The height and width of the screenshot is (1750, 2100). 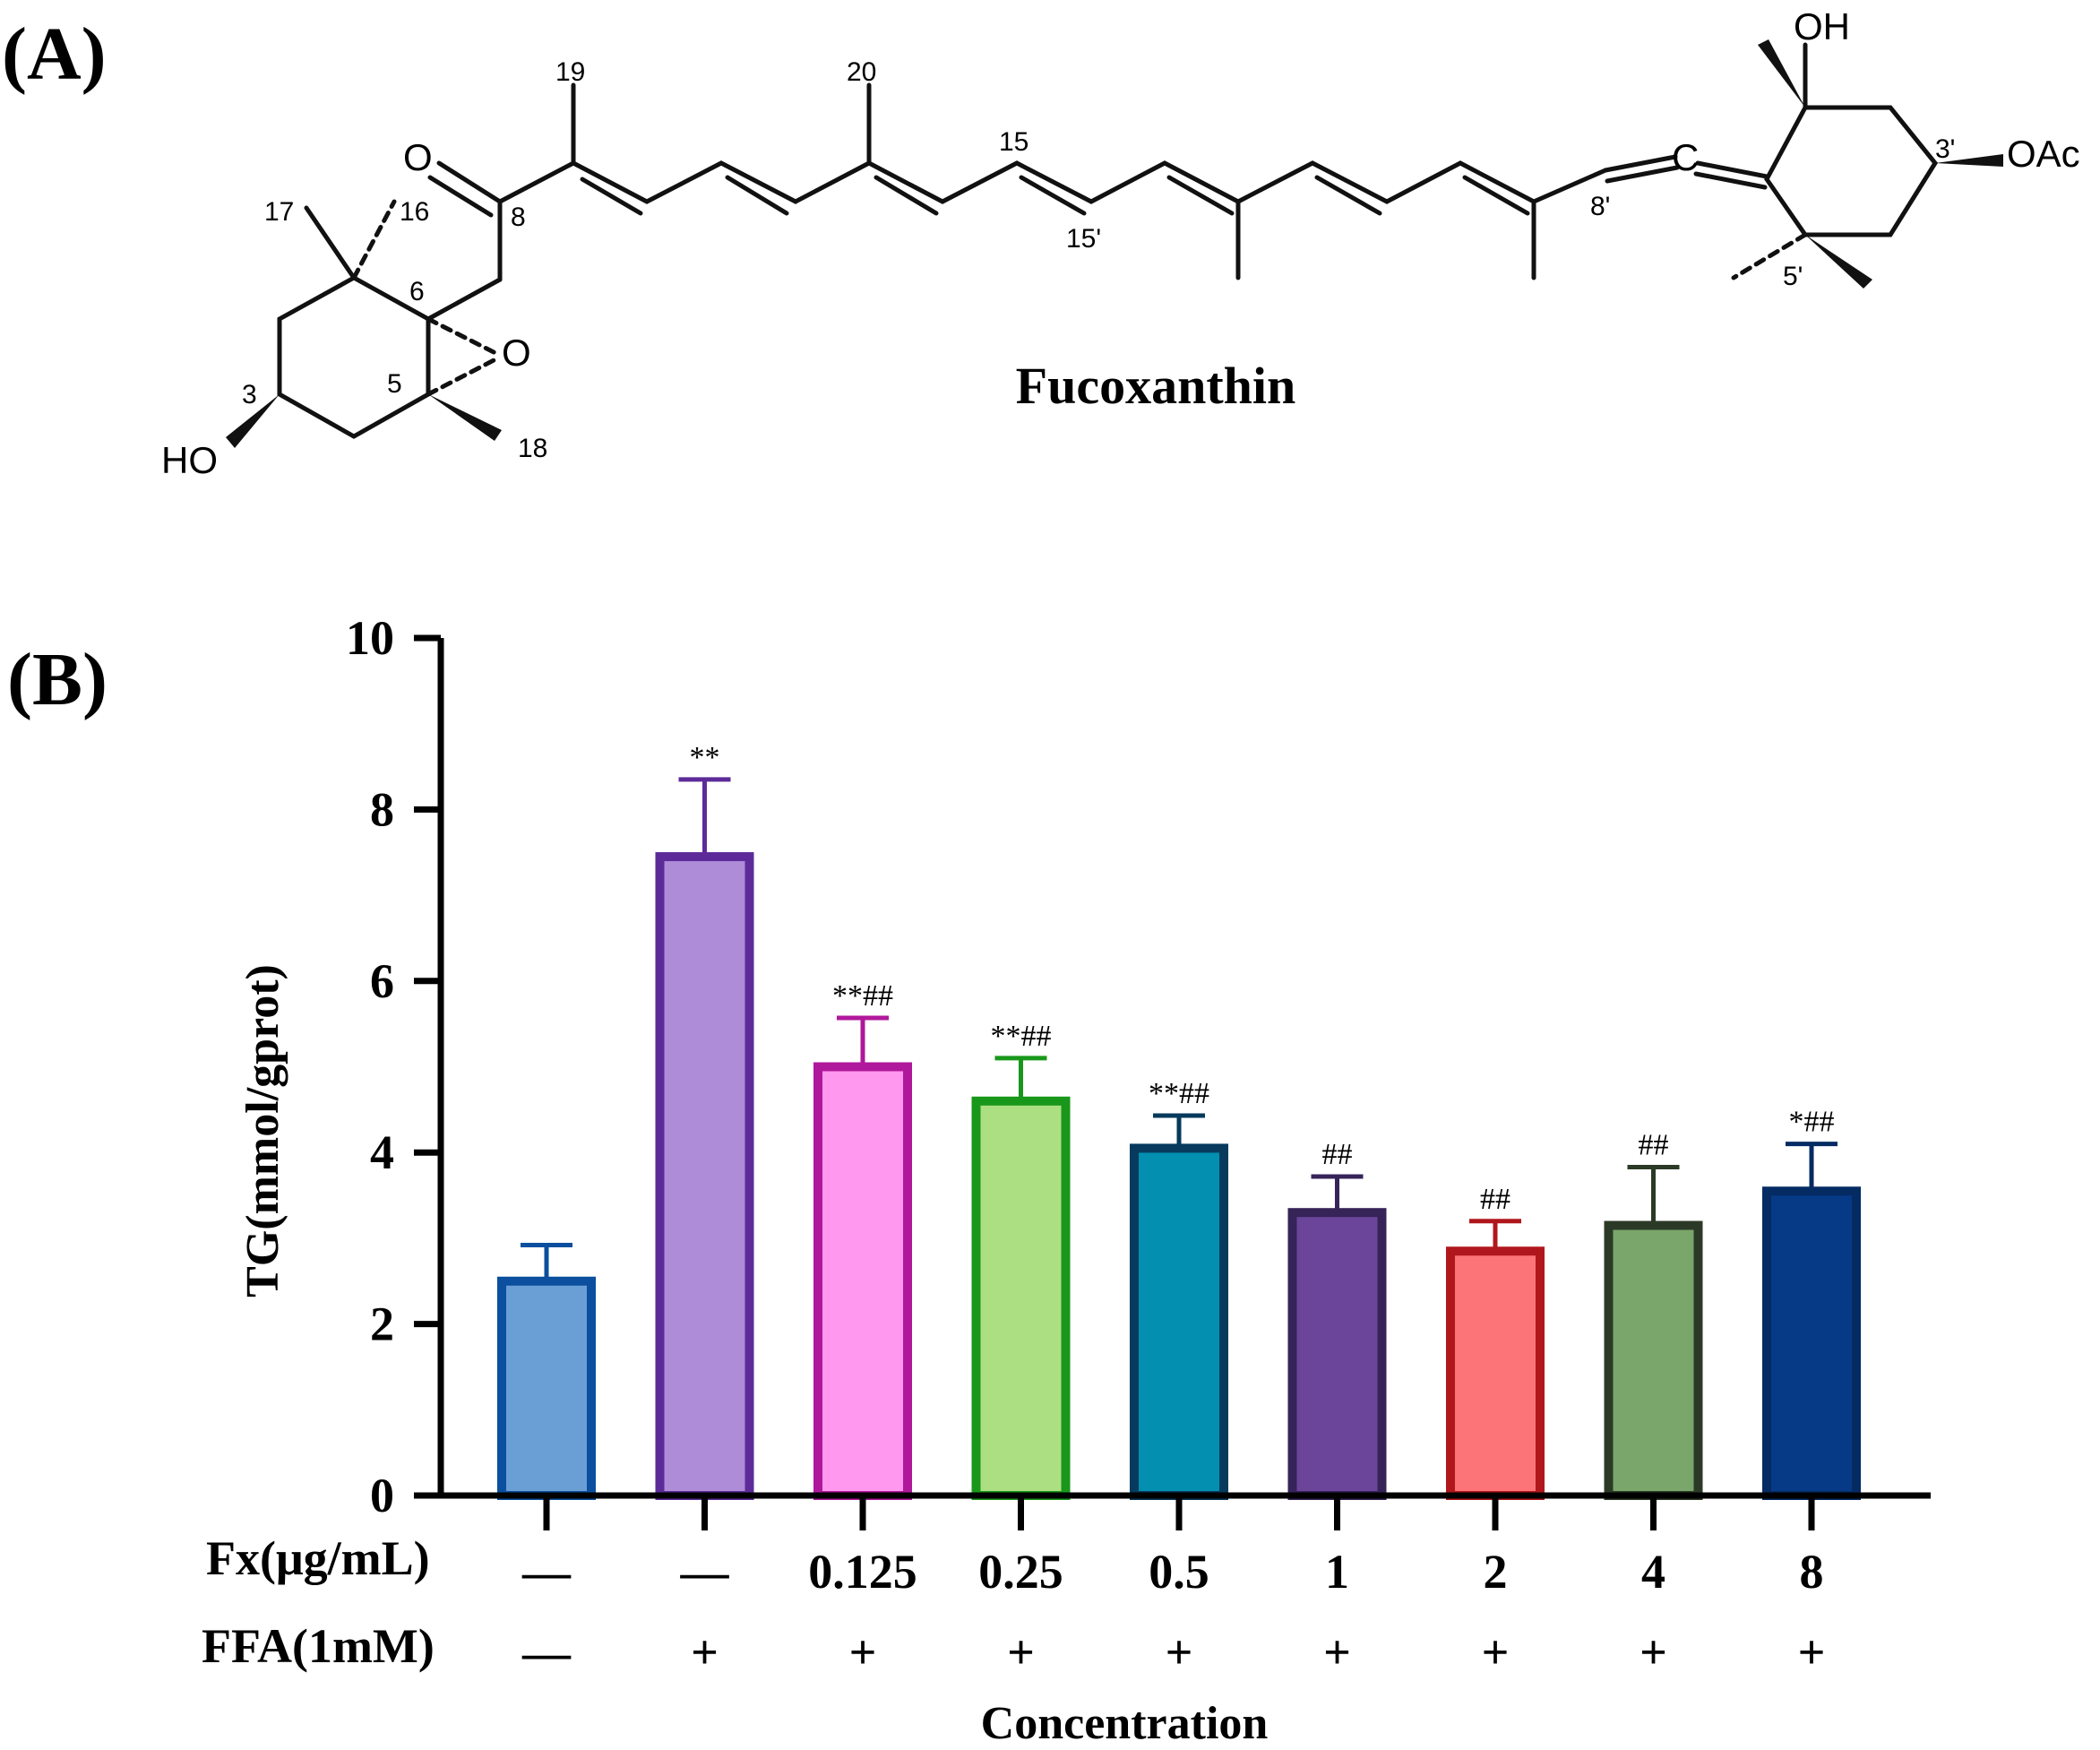 I want to click on carbon-number-15: 15, so click(x=1013, y=142).